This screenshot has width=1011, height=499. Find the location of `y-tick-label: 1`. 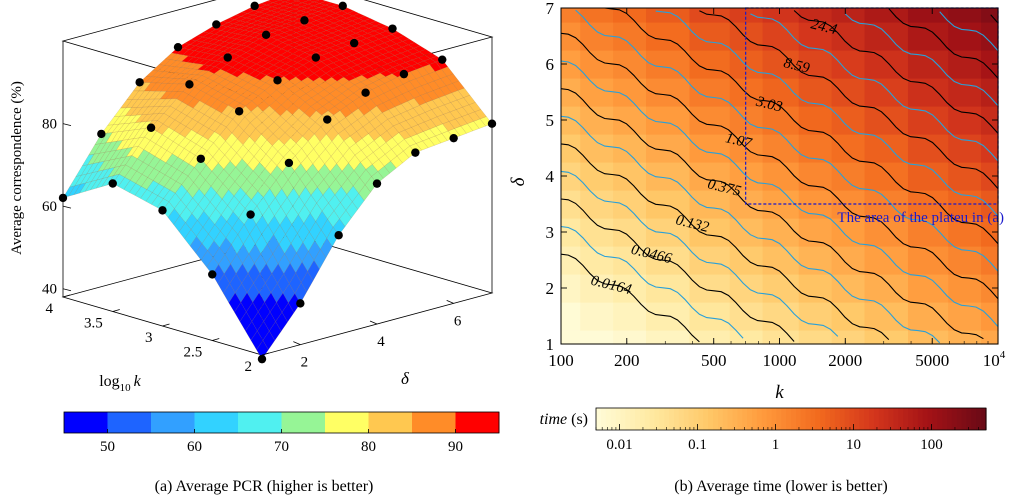

y-tick-label: 1 is located at coordinates (550, 344).